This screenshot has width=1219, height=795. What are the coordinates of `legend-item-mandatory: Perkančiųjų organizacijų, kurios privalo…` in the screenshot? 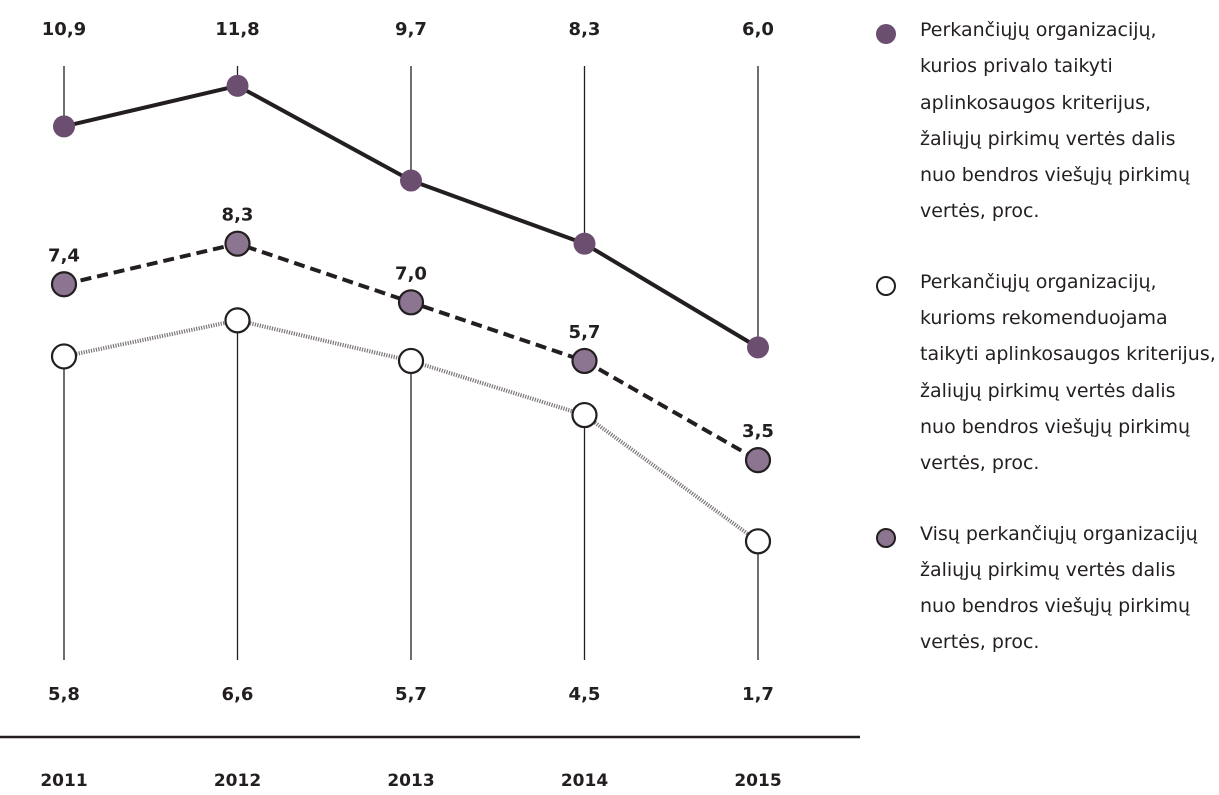 It's located at (1046, 121).